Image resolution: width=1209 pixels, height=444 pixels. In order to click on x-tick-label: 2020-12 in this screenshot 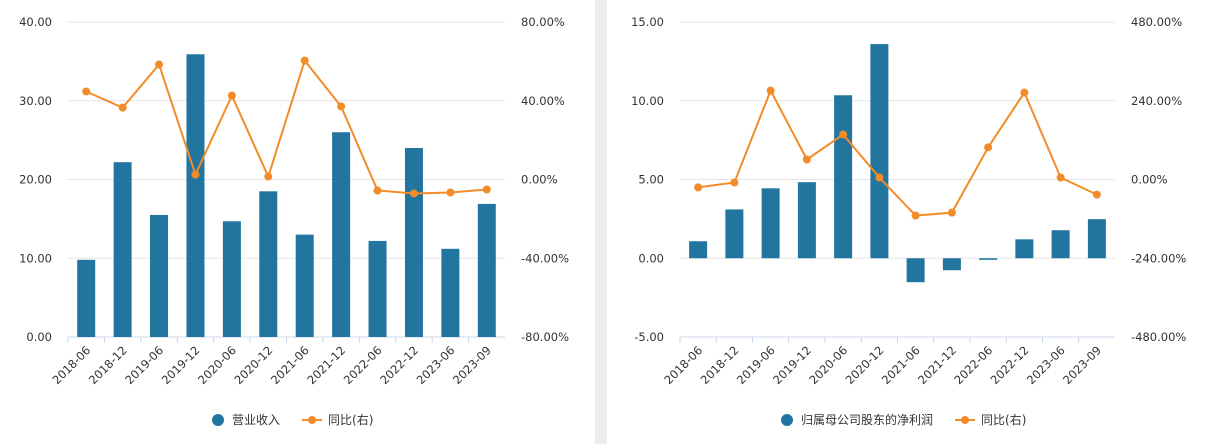, I will do `click(865, 365)`.